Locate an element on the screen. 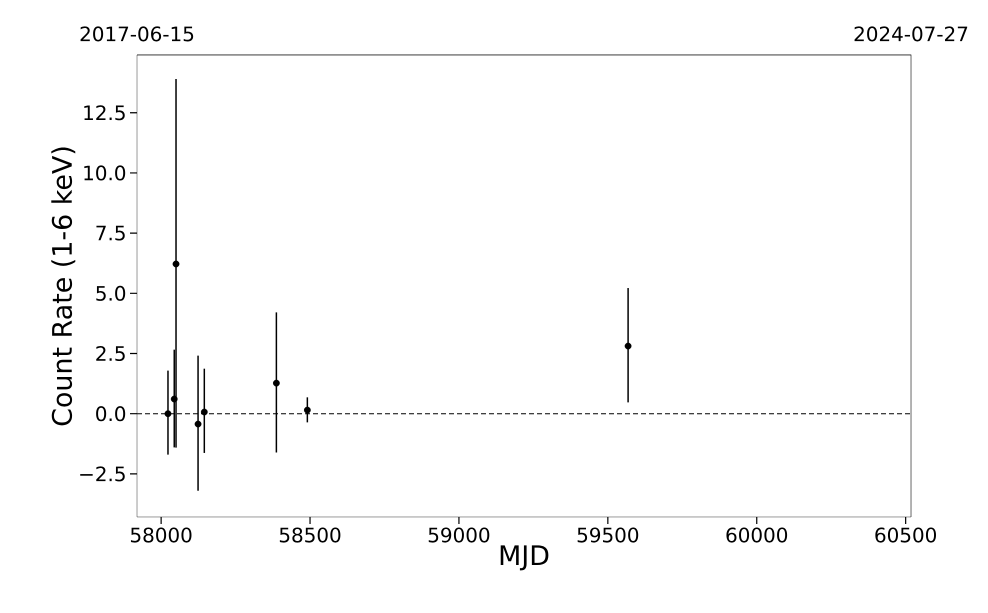 The width and height of the screenshot is (988, 613). x-tick-label: 58000 is located at coordinates (161, 535).